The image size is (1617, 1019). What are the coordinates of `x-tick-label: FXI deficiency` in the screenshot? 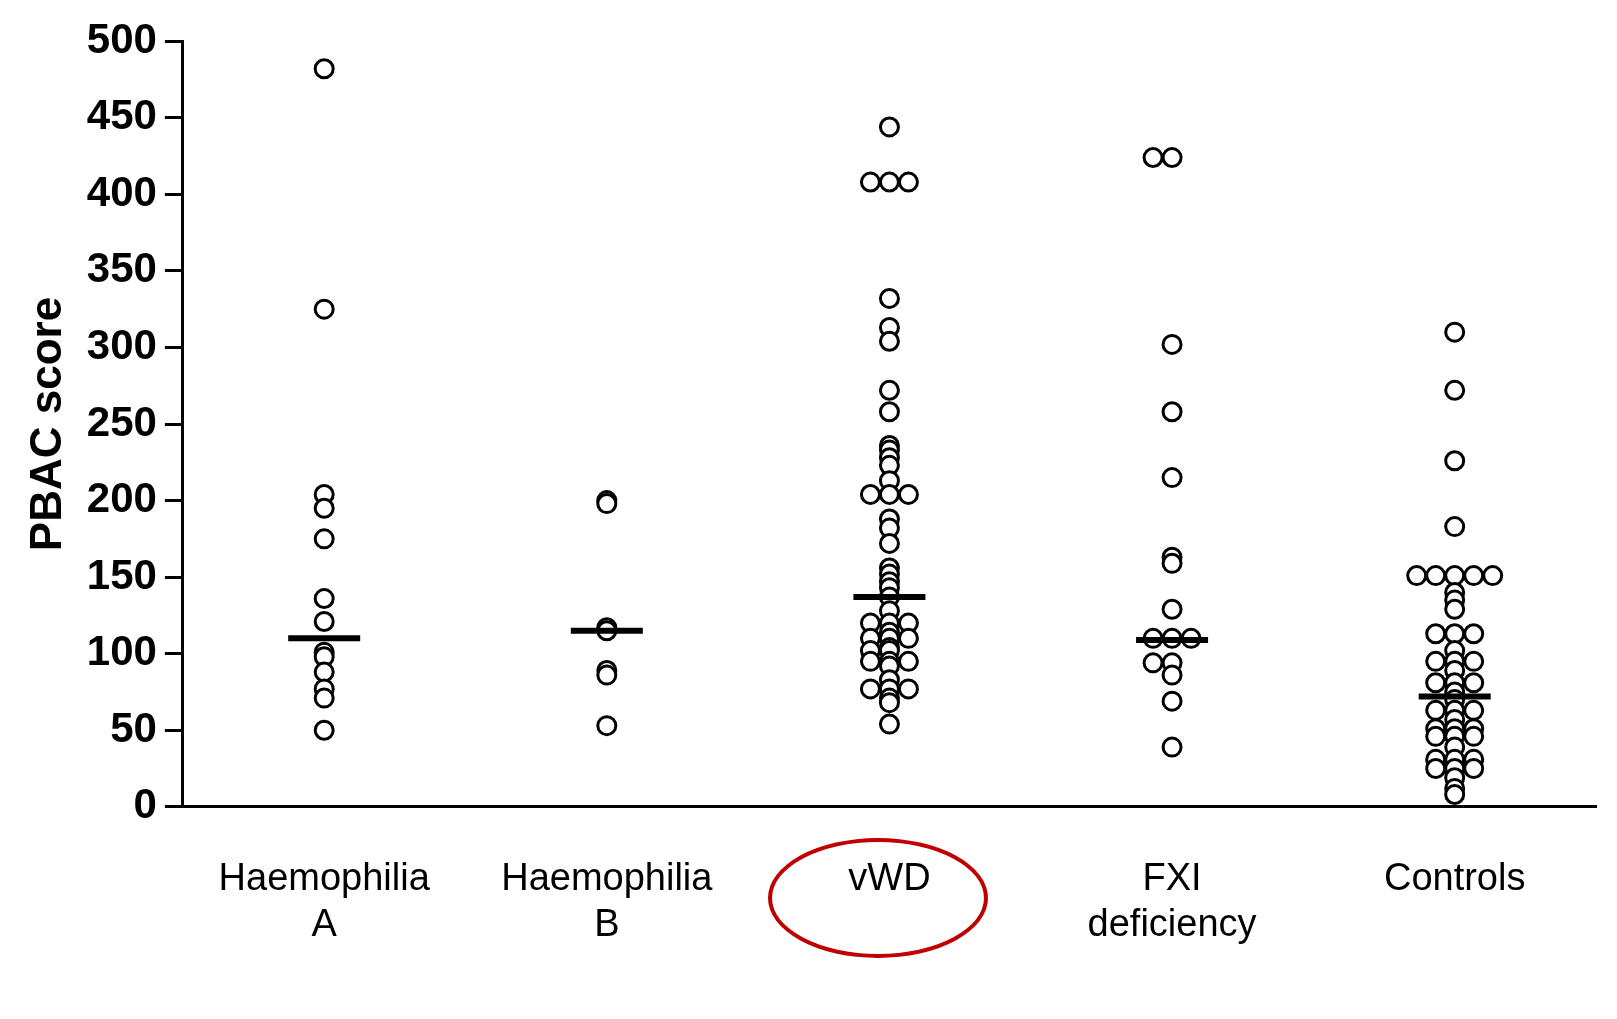 It's located at (1172, 900).